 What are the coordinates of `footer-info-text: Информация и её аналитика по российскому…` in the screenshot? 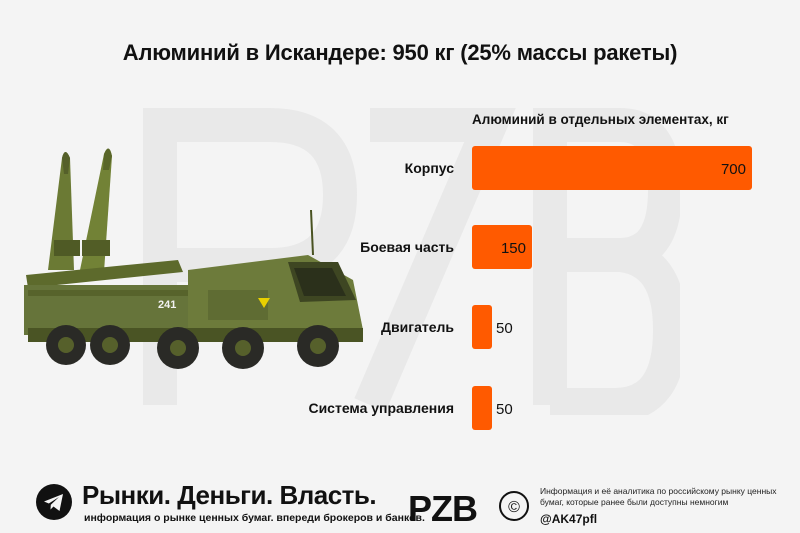 It's located at (658, 496).